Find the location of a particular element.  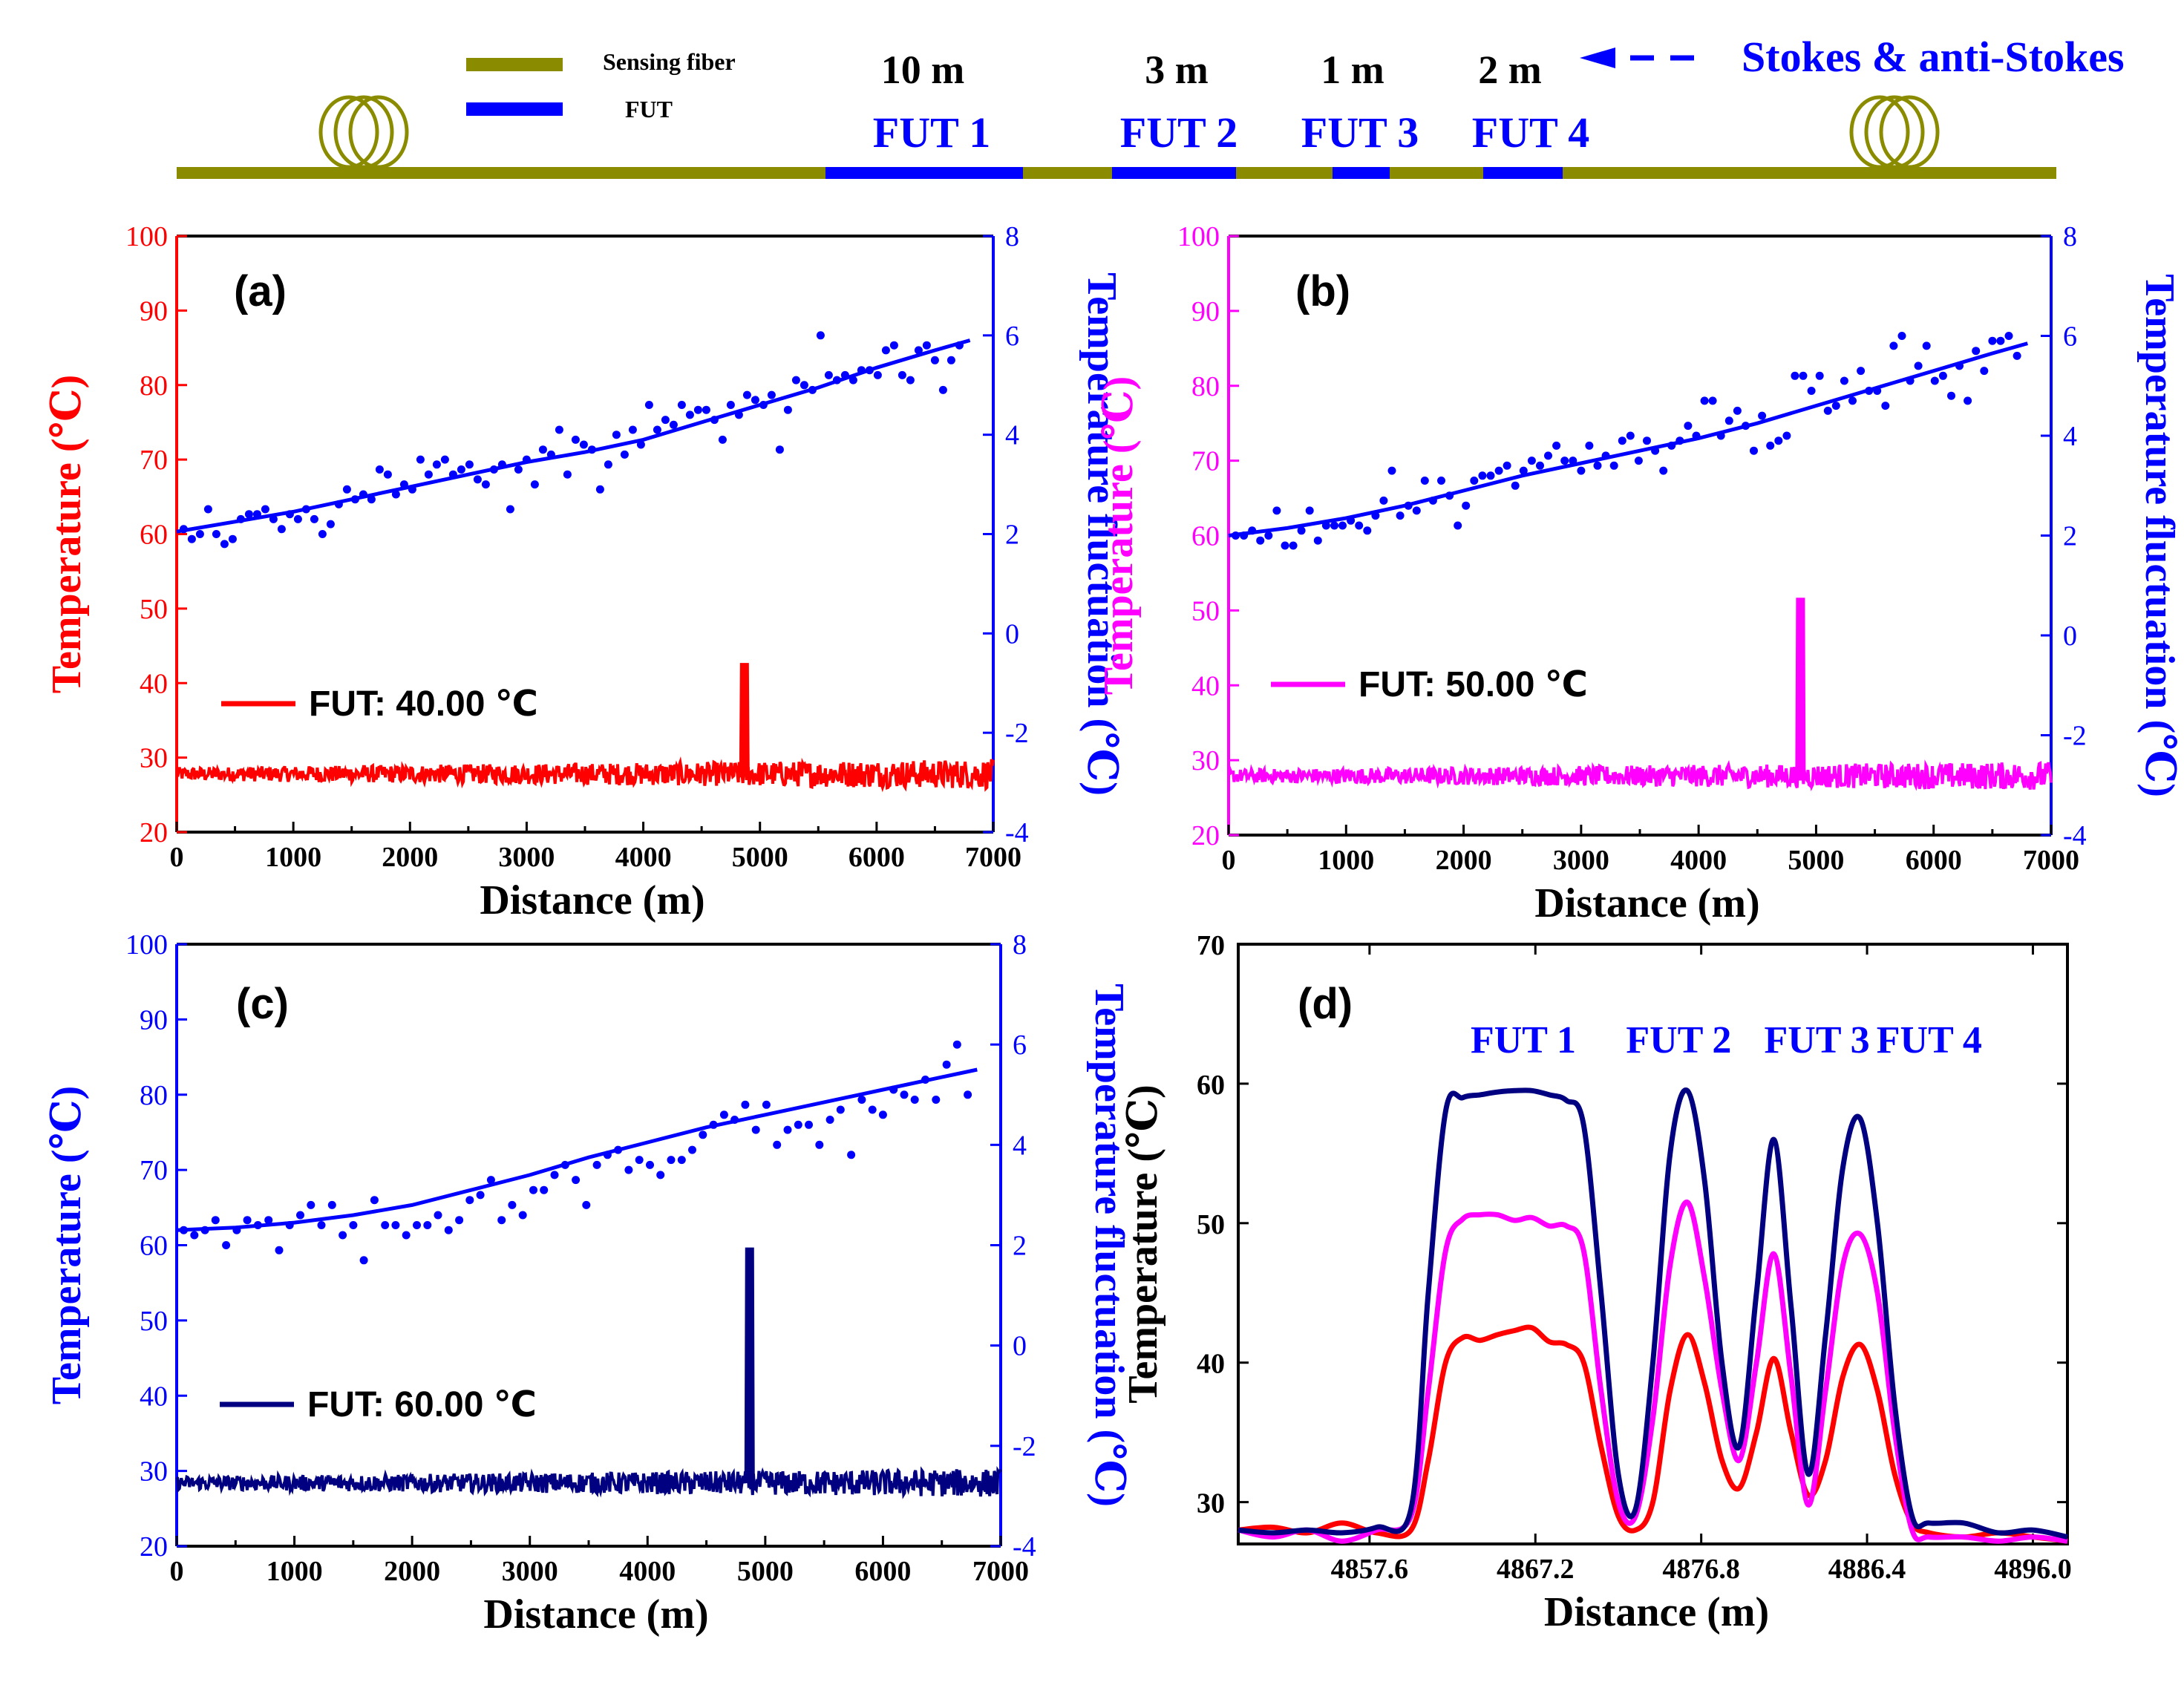

panel-label: (d) is located at coordinates (1325, 1004).